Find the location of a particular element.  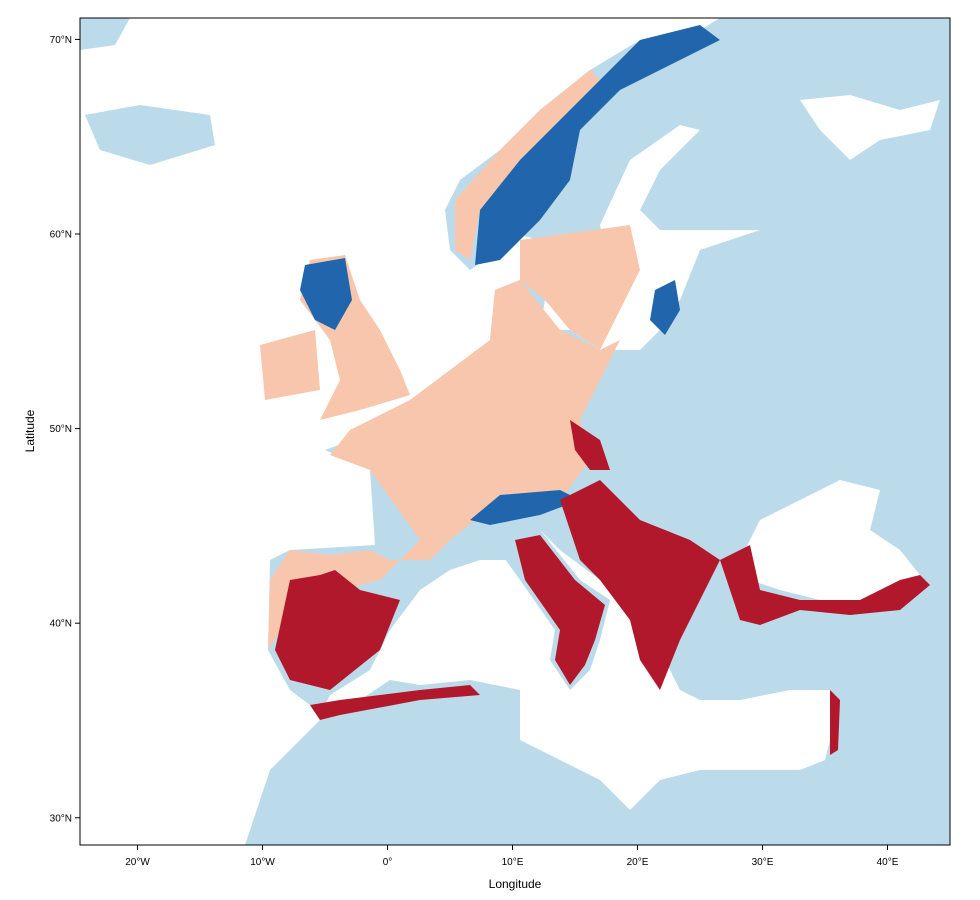

scandinavian-mountains is located at coordinates (597, 145).